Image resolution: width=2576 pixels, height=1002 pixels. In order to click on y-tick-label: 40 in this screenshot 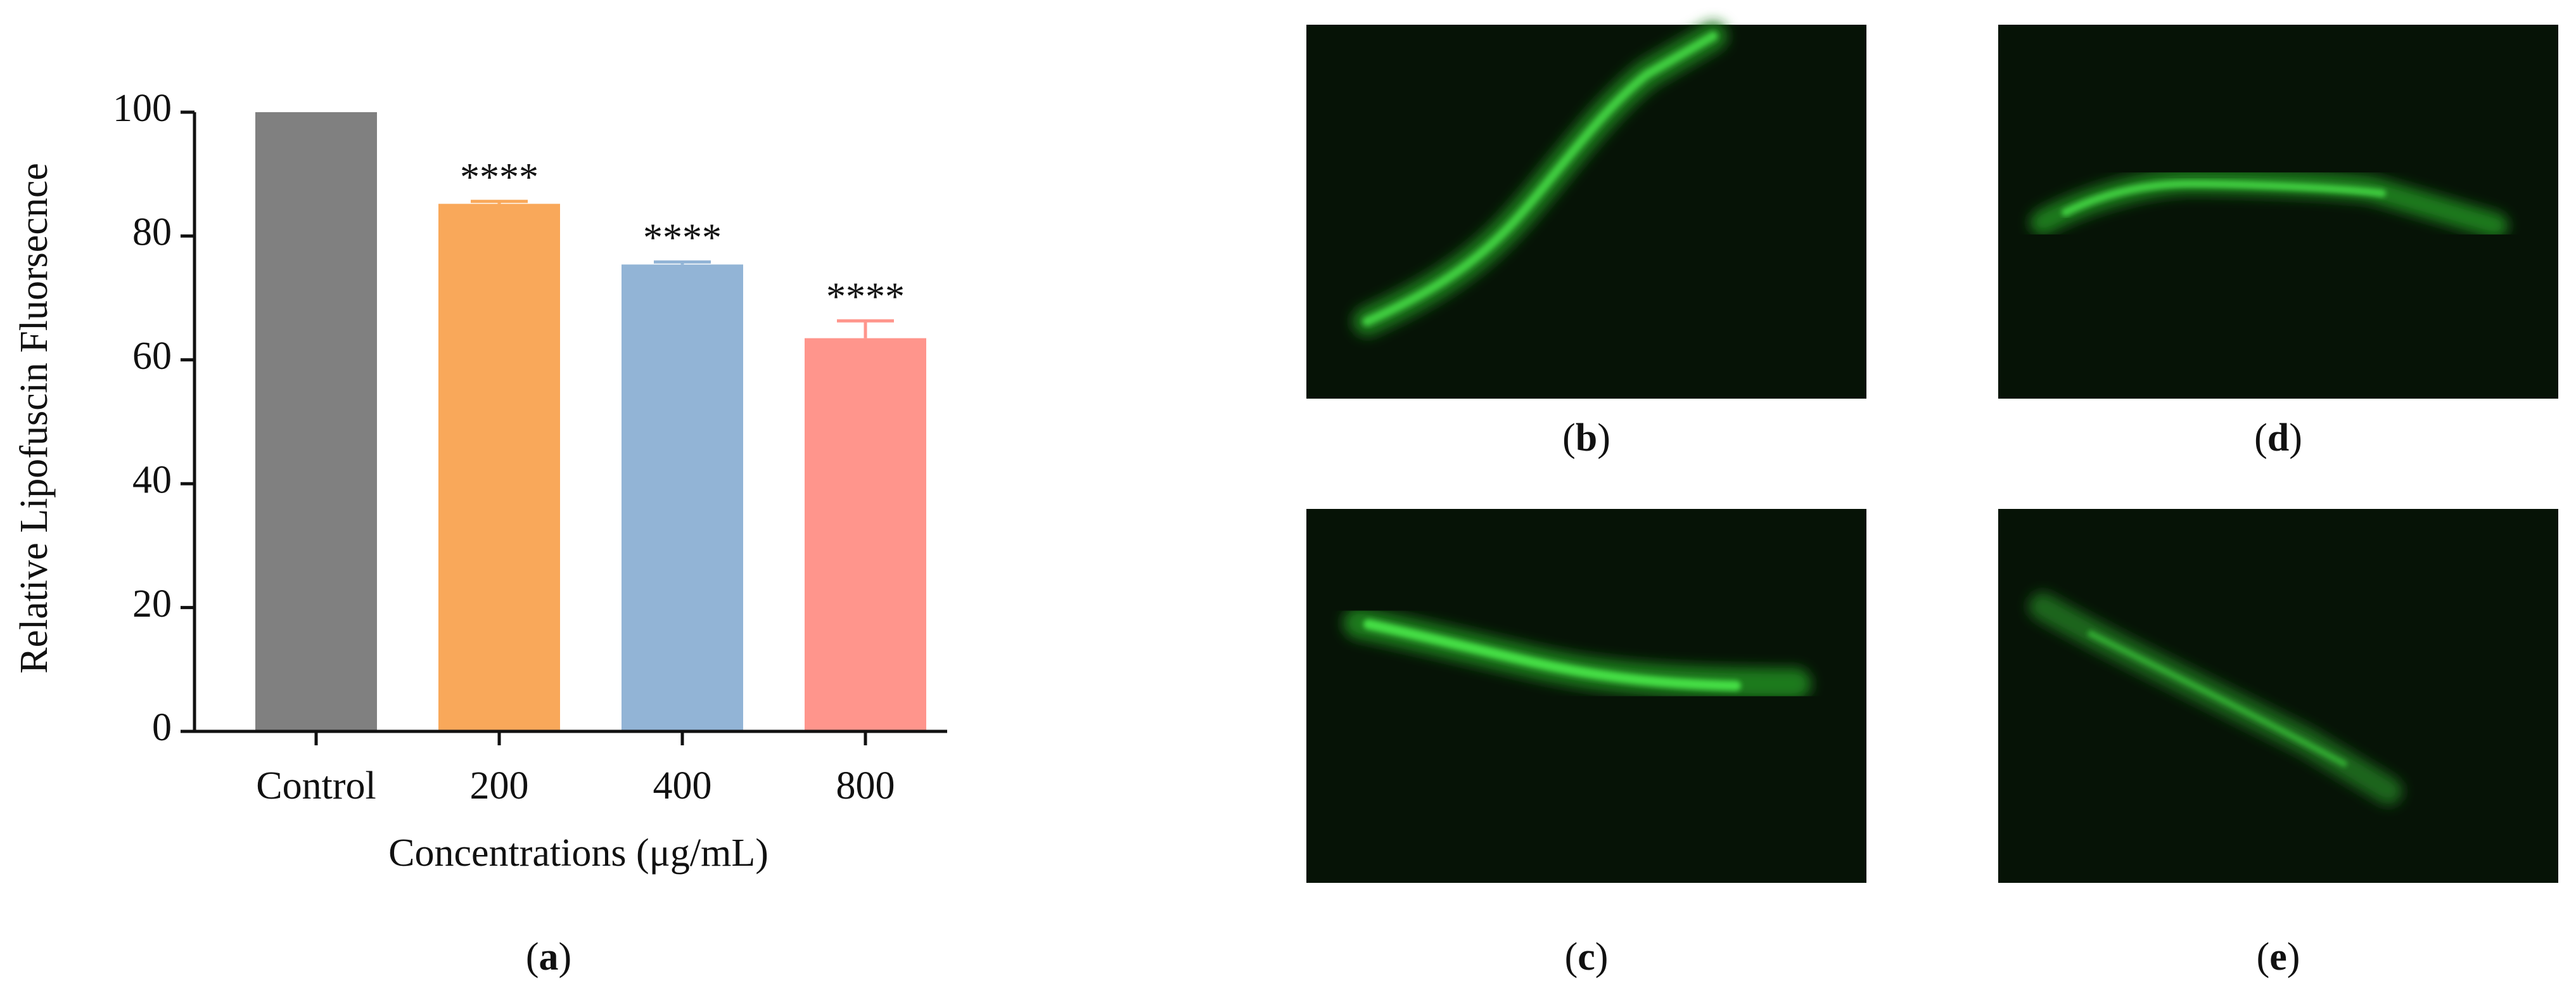, I will do `click(152, 480)`.